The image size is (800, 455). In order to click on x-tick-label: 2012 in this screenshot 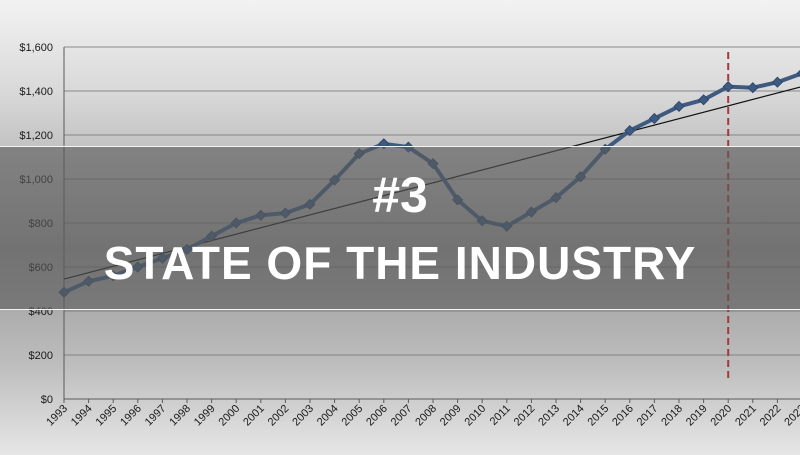, I will do `click(525, 416)`.